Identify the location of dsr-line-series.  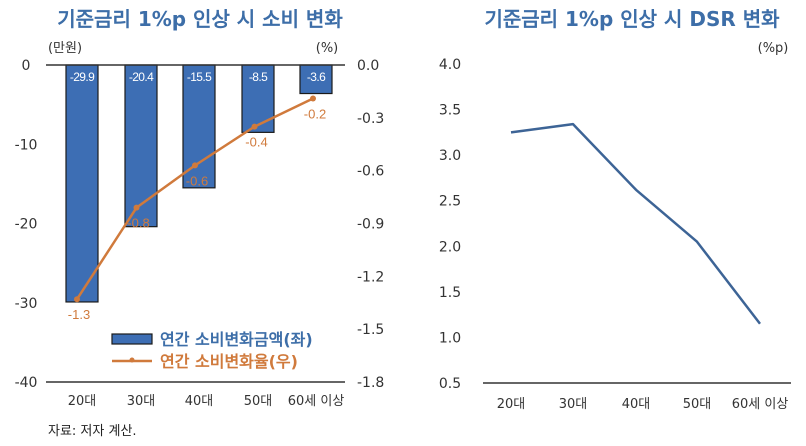
(635, 223).